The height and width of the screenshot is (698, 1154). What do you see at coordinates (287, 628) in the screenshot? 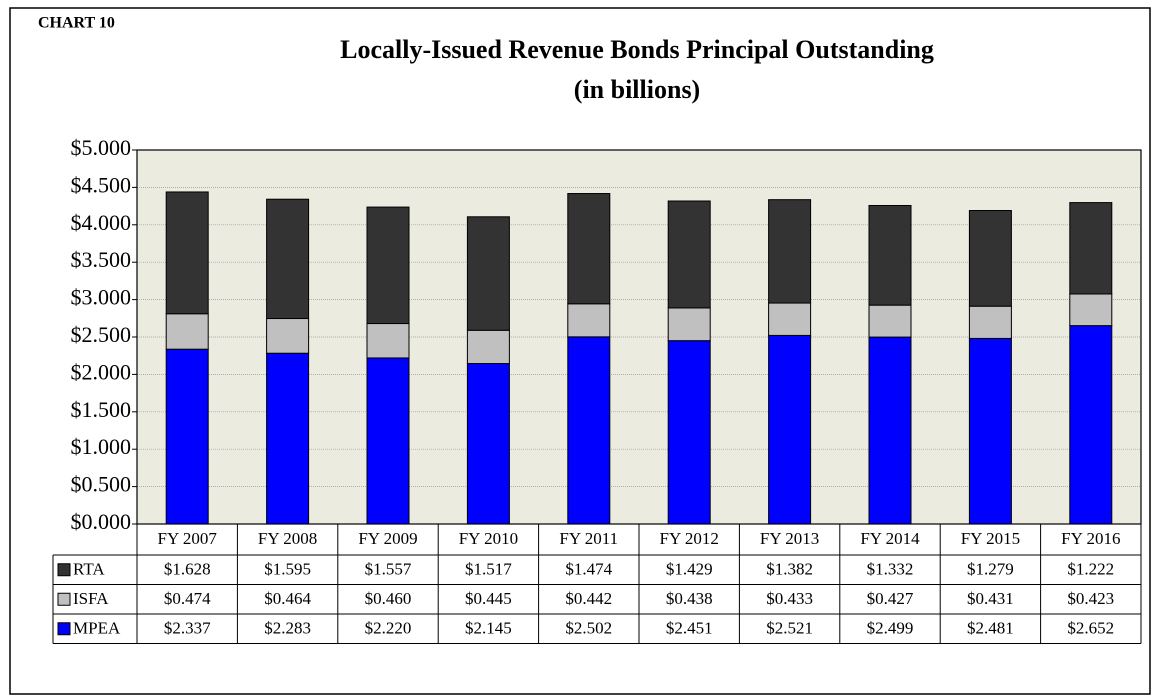
I see `data-label: $2.283` at bounding box center [287, 628].